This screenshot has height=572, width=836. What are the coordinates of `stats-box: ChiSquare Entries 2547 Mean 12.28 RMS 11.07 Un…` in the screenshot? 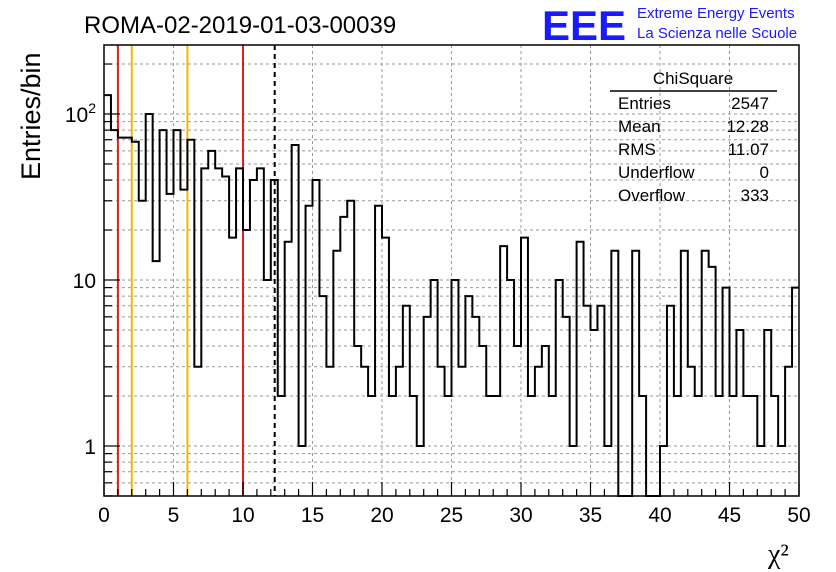 It's located at (693, 137).